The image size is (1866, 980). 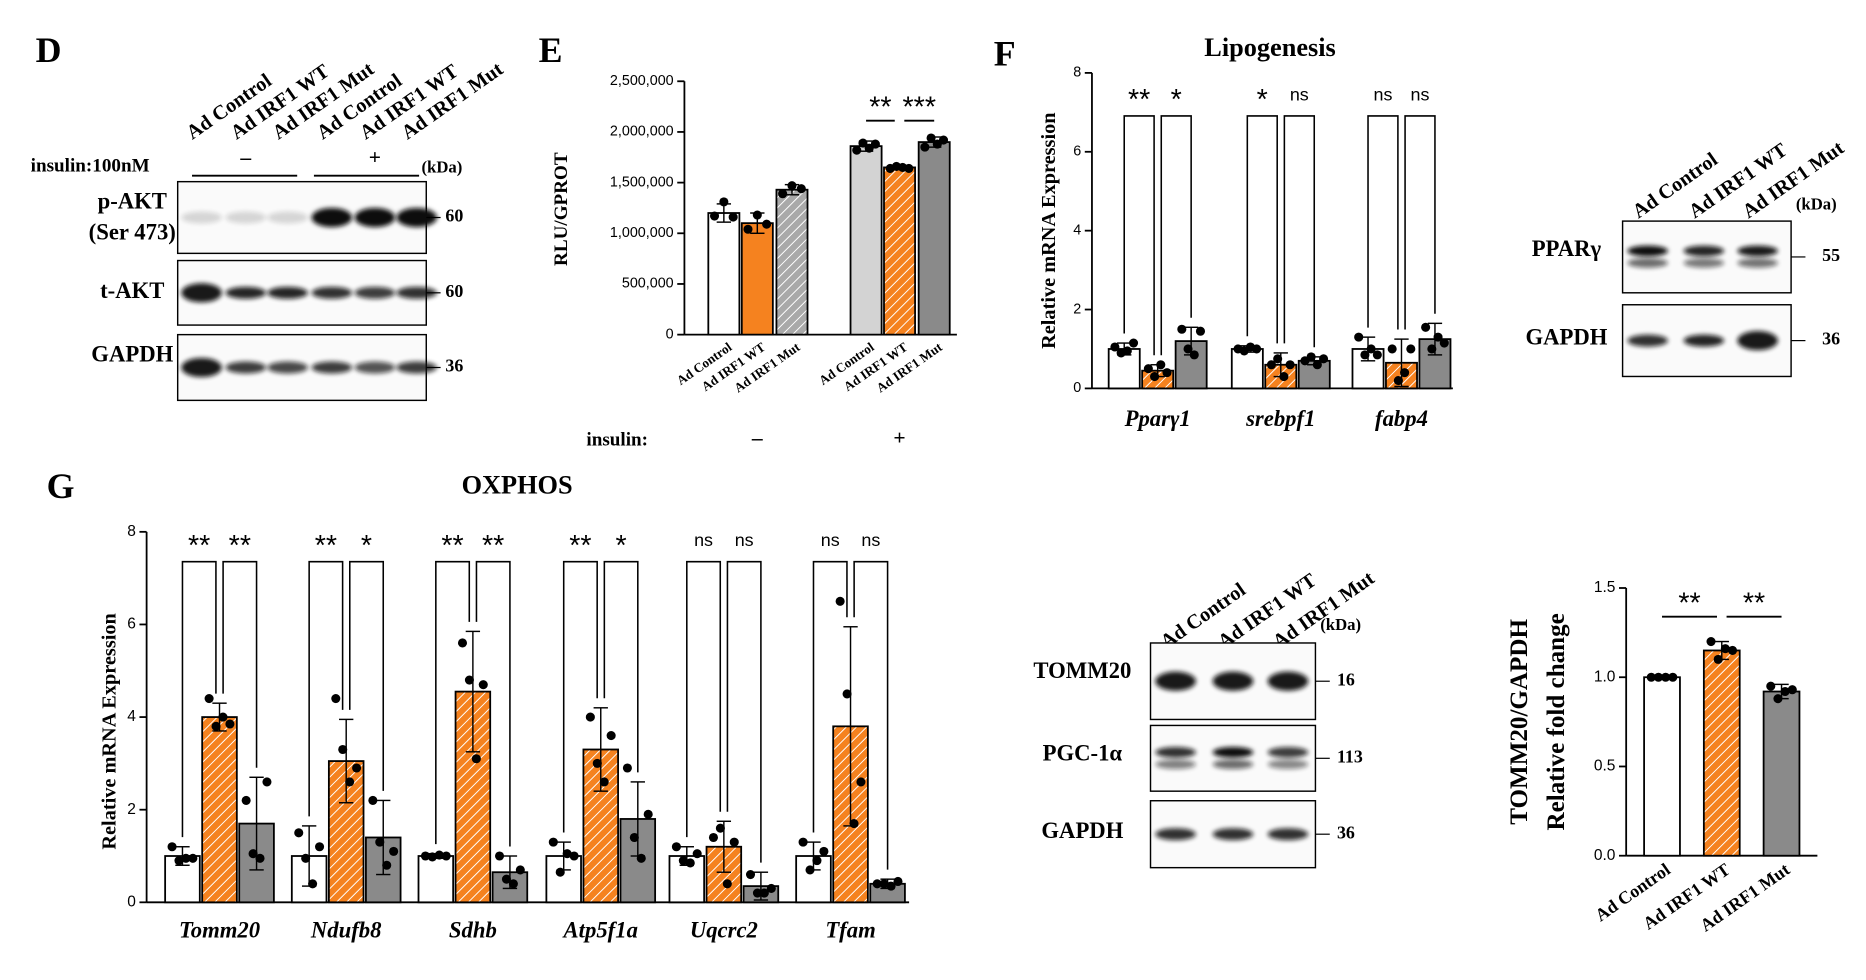 I want to click on y-tick-label: 8, so click(x=131, y=531).